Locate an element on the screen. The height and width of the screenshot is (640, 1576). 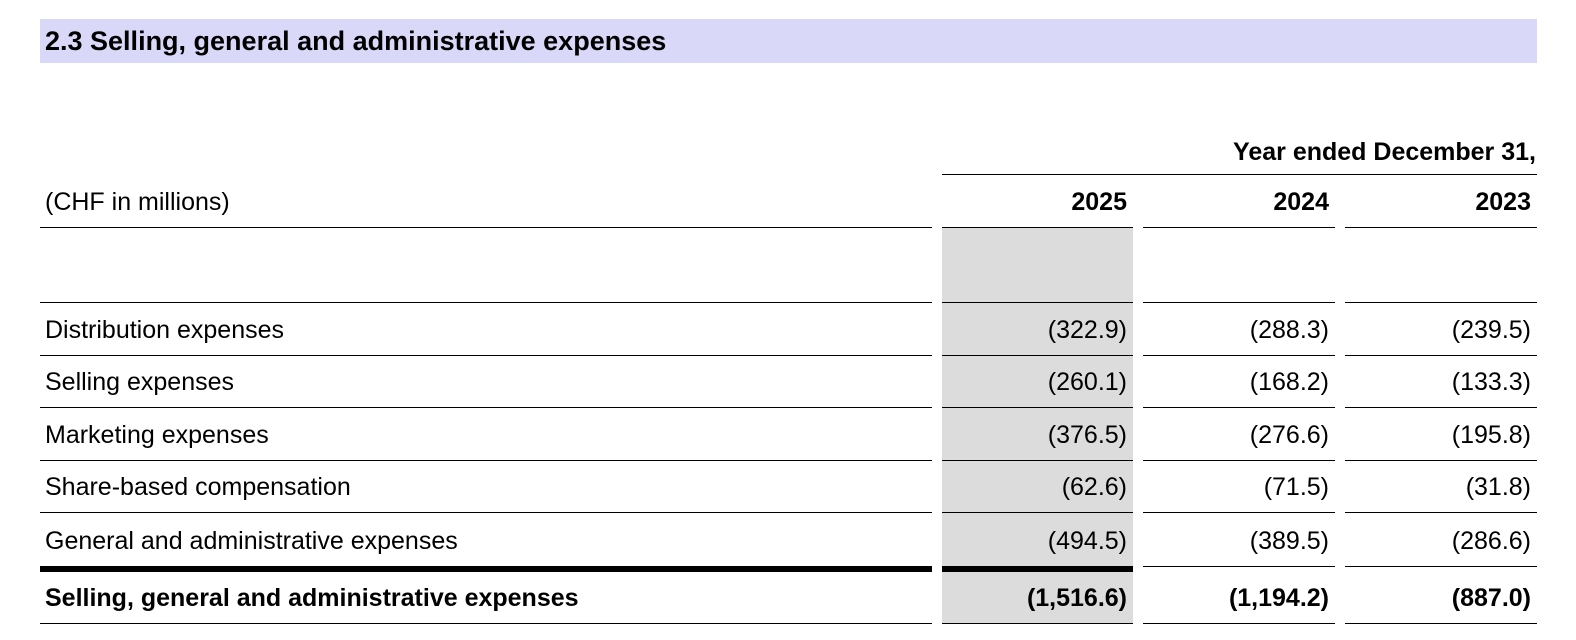
value-2024: (71.5) is located at coordinates (1239, 487).